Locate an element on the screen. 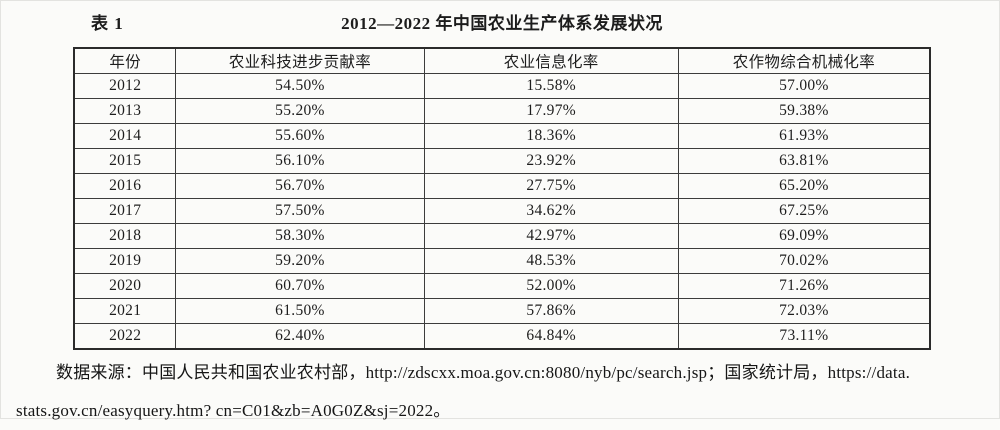 The image size is (1000, 430). cell-tech-progress: 56.10% is located at coordinates (300, 161).